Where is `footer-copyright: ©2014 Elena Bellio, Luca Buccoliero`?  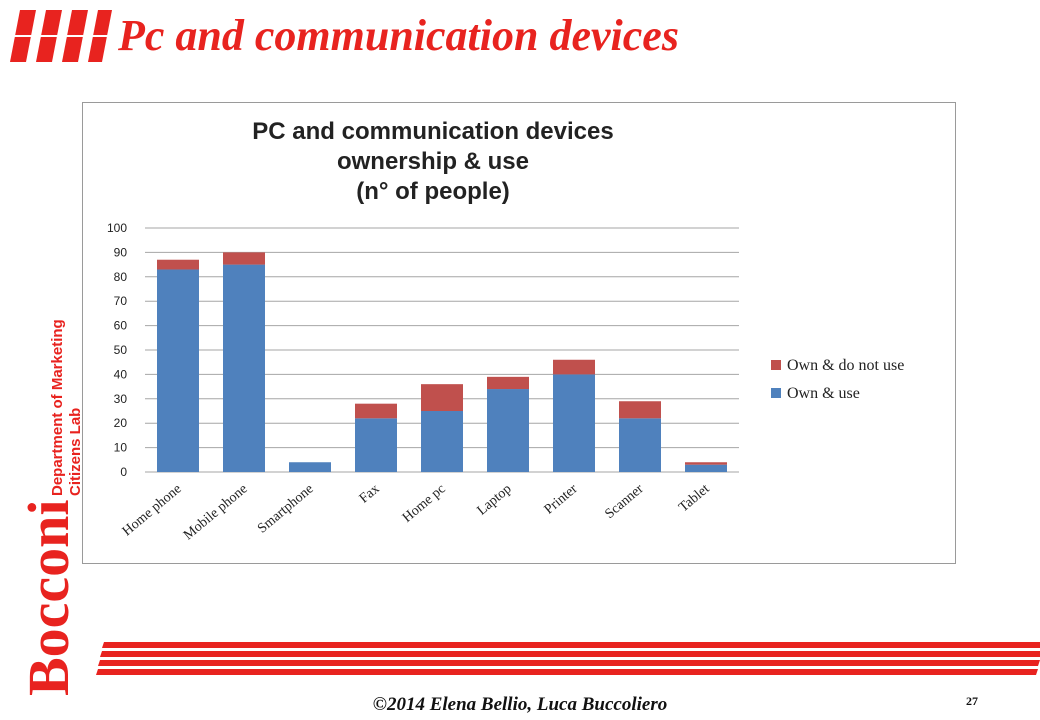
footer-copyright: ©2014 Elena Bellio, Luca Buccoliero is located at coordinates (520, 704).